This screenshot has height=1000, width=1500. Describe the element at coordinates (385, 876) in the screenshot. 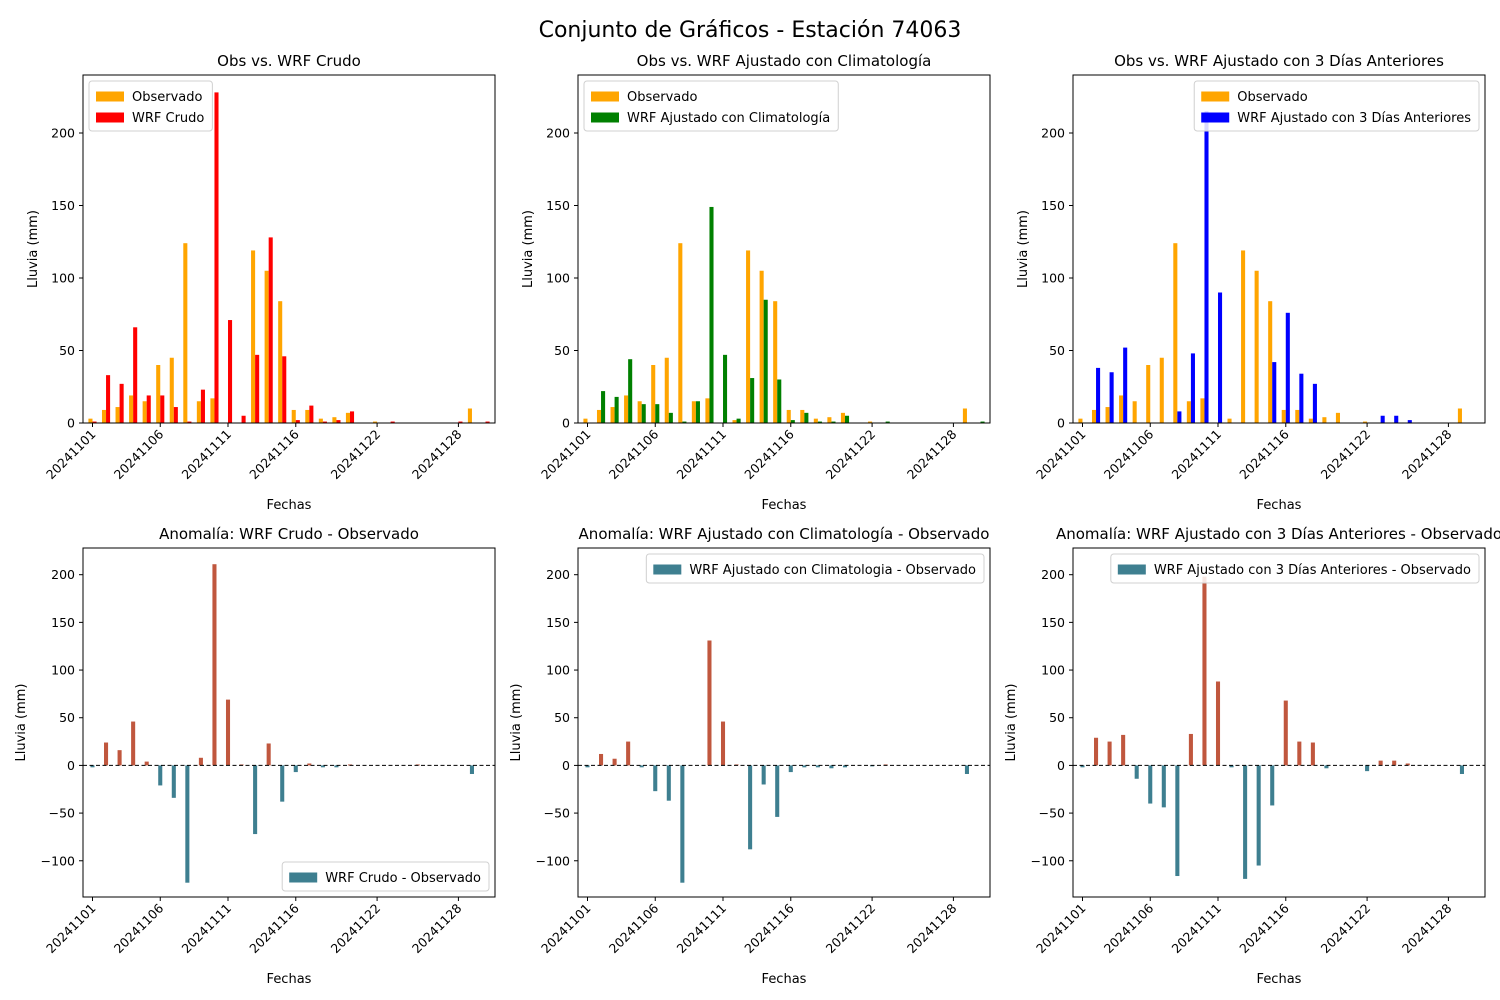

I see `legend: WRF Crudo - Observado` at that location.